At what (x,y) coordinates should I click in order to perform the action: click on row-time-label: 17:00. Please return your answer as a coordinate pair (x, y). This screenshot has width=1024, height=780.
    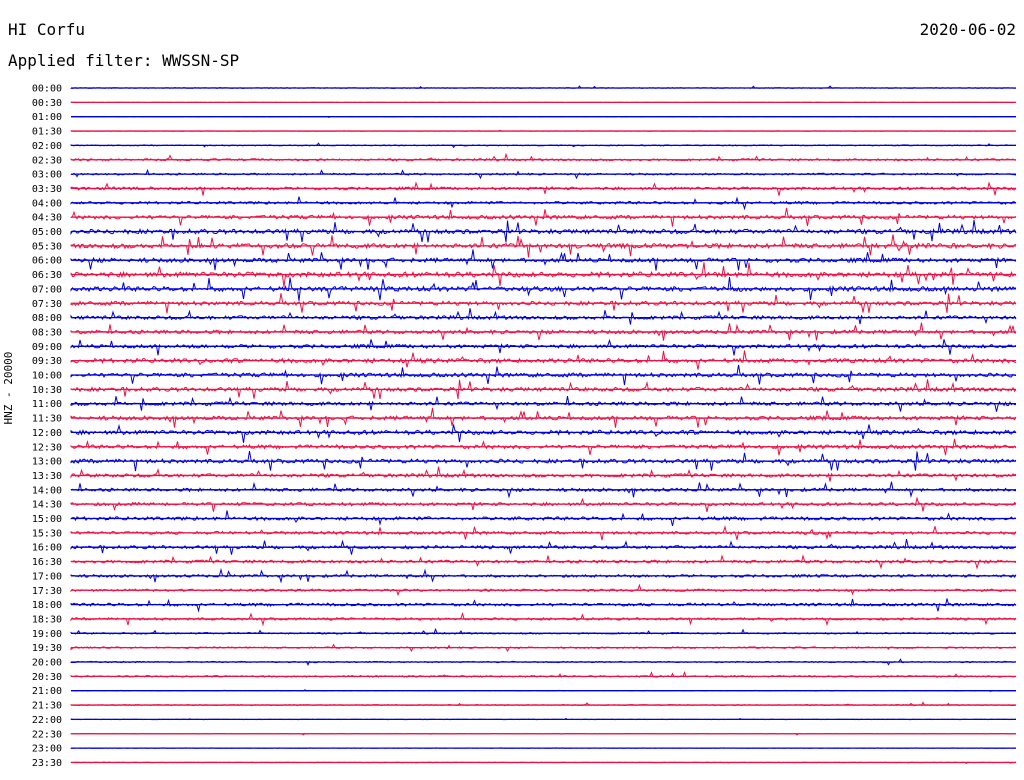
    Looking at the image, I should click on (47, 576).